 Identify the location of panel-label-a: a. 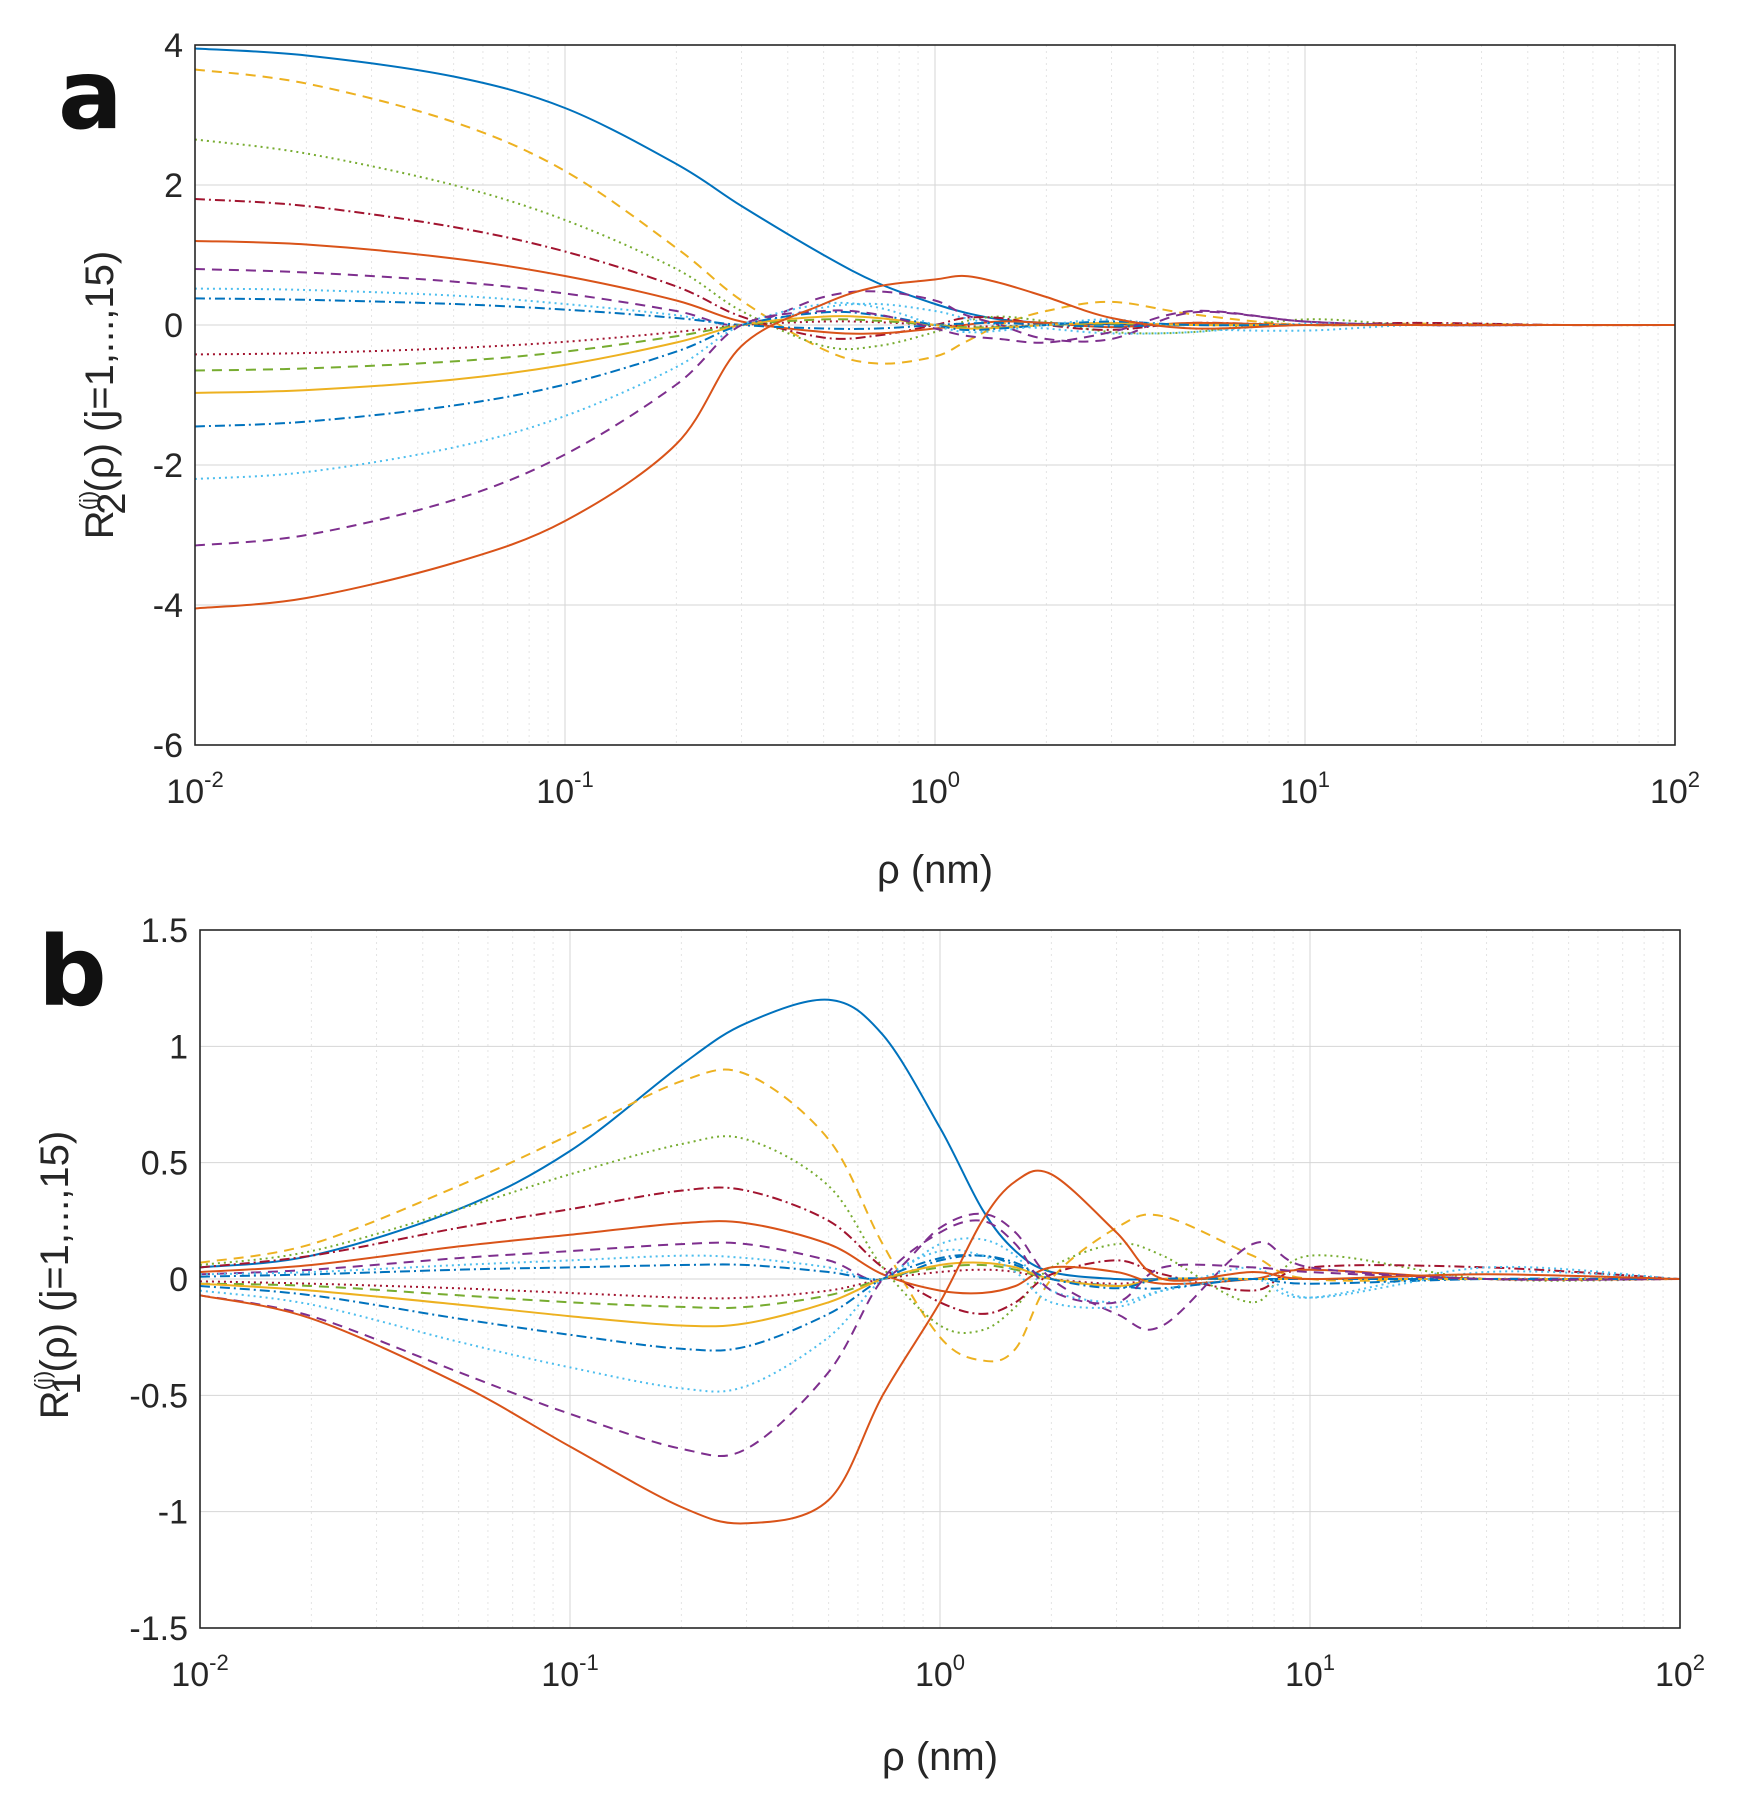
(90, 95).